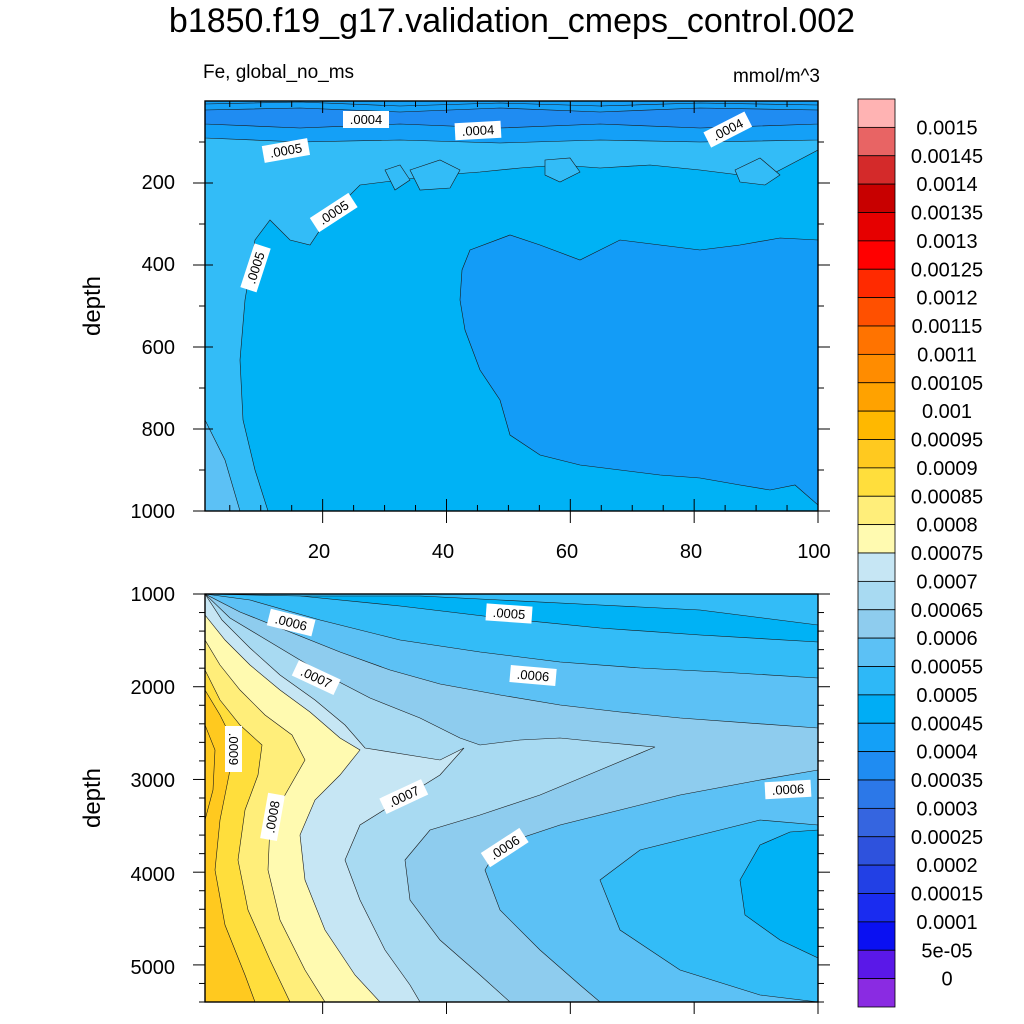 The height and width of the screenshot is (1024, 1024). I want to click on colorbar-label: 0.0013, so click(946, 242).